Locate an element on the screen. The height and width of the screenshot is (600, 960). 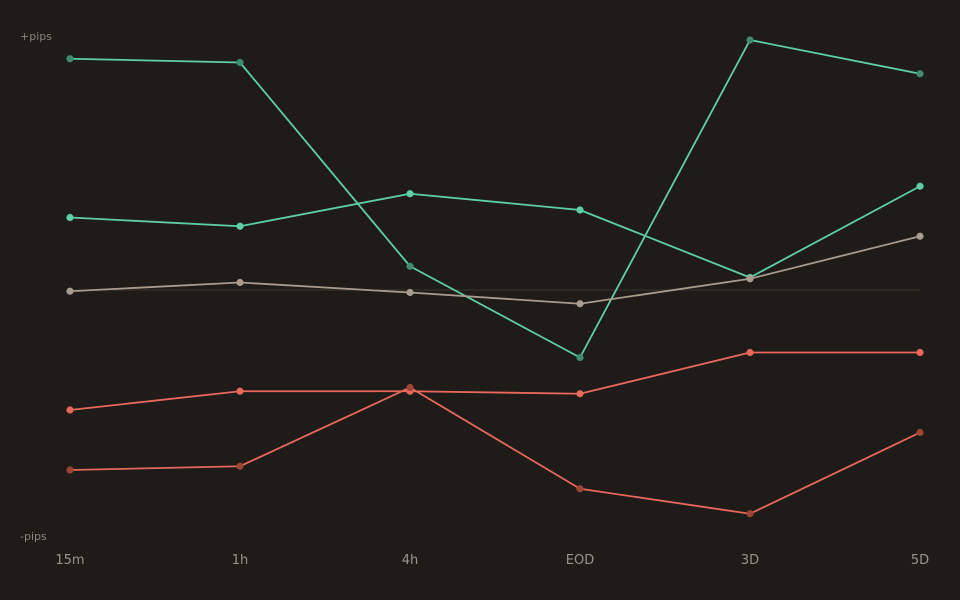
x-tick-label: 1h is located at coordinates (240, 560).